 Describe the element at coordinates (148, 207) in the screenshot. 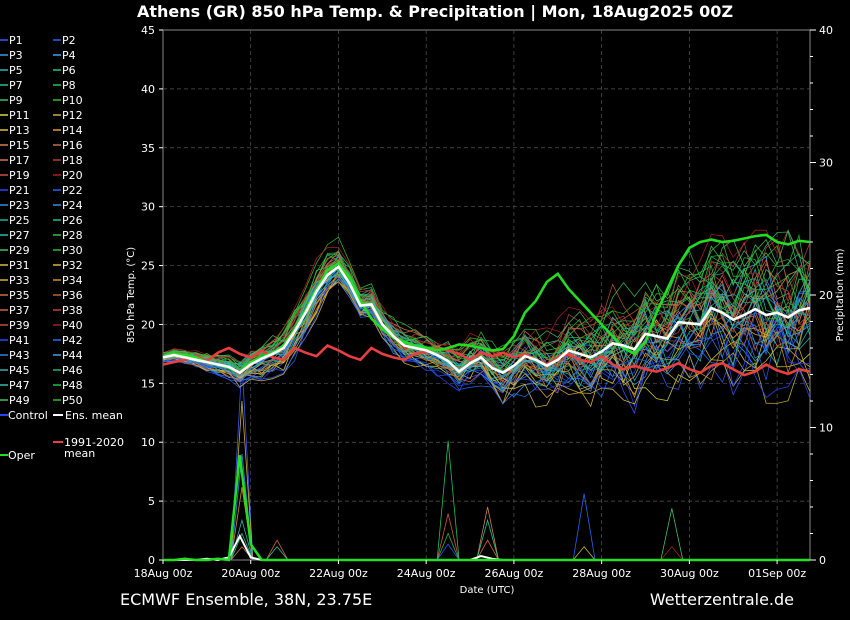

I see `y-left-tick-label: 30` at that location.